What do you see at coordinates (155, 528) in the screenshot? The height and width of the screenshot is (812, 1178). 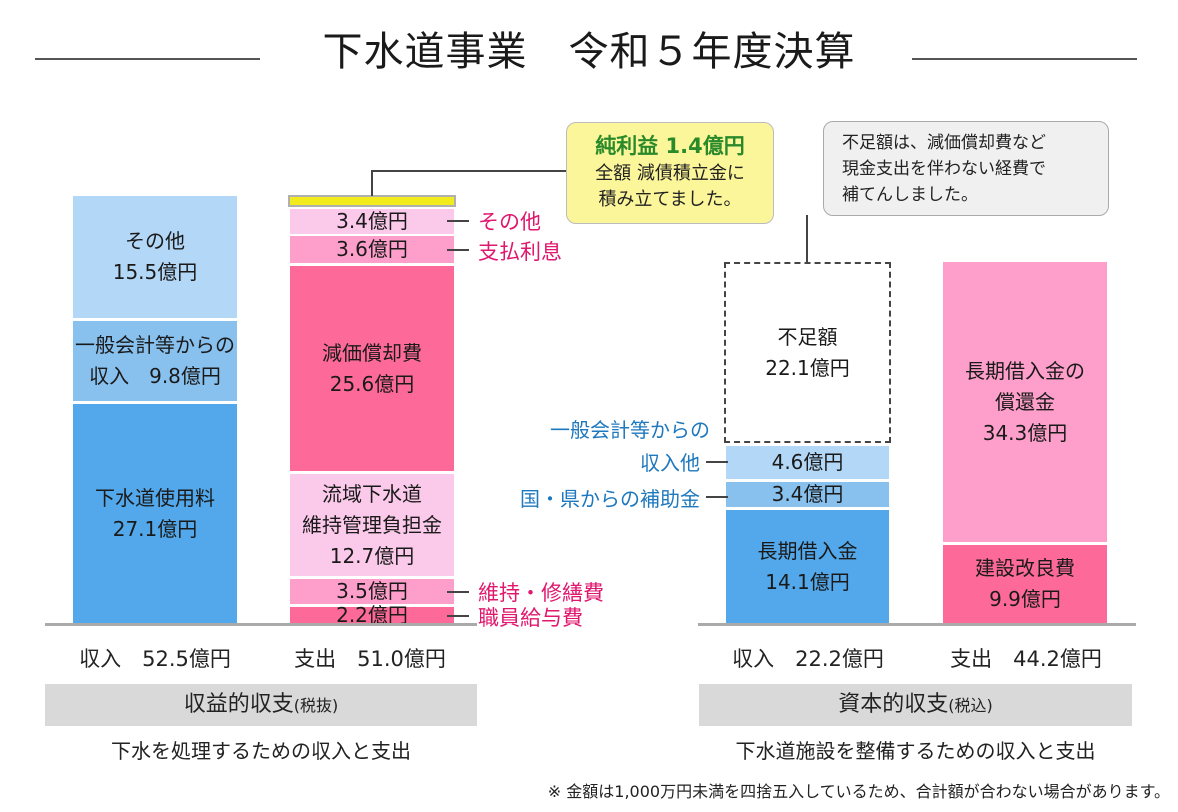 I see `rev-income-fee-value: 27.1億円` at bounding box center [155, 528].